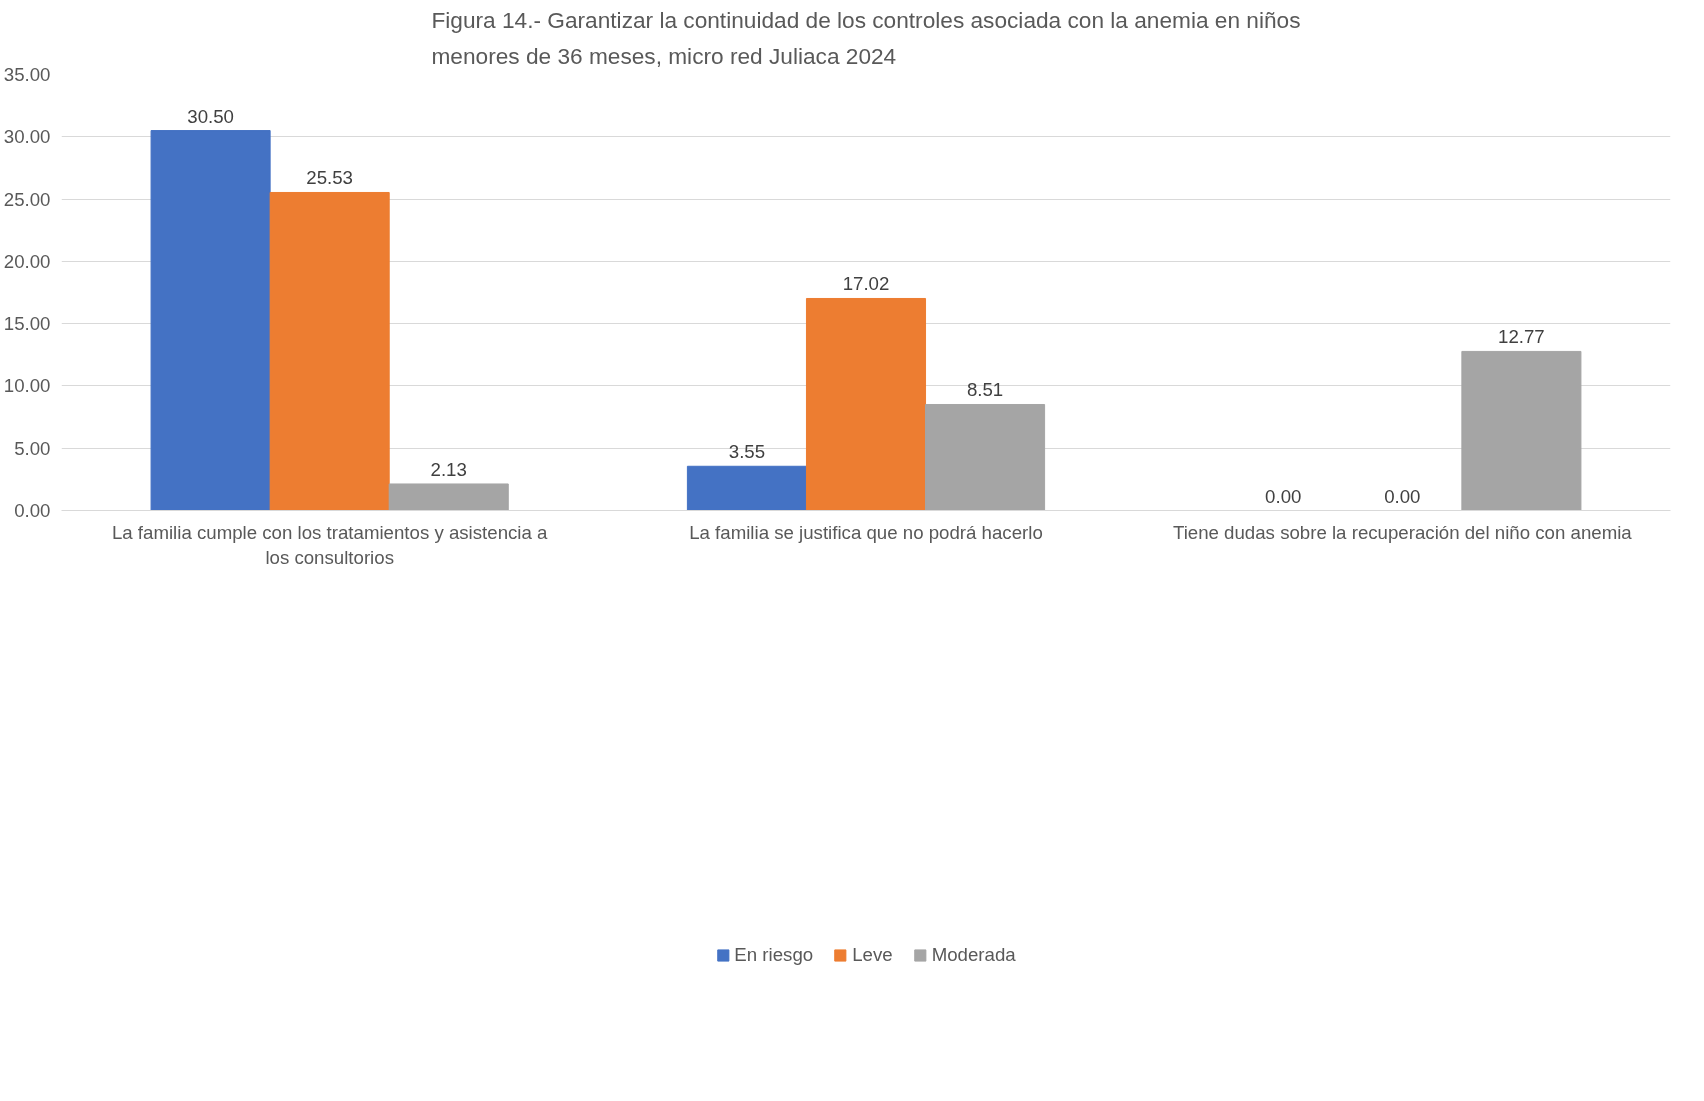 The height and width of the screenshot is (1101, 1704). Describe the element at coordinates (866, 38) in the screenshot. I see `chart-title: Figura 14.- Garantizar la continuidad de los controles asociada con la anemia en niños menores de 36 meses, micro red Juliaca 2024` at that location.